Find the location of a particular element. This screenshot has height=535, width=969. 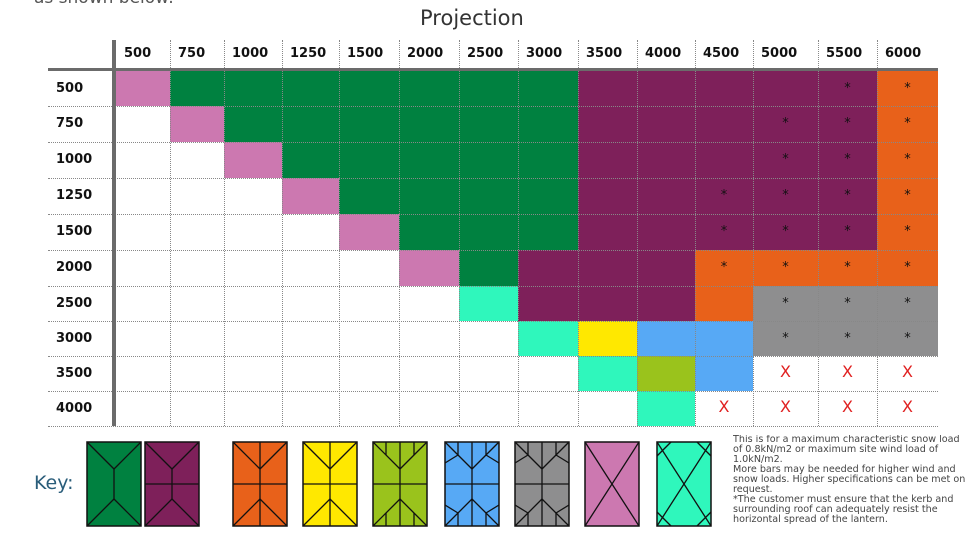

lantern-pattern-teal-icon is located at coordinates (684, 484).